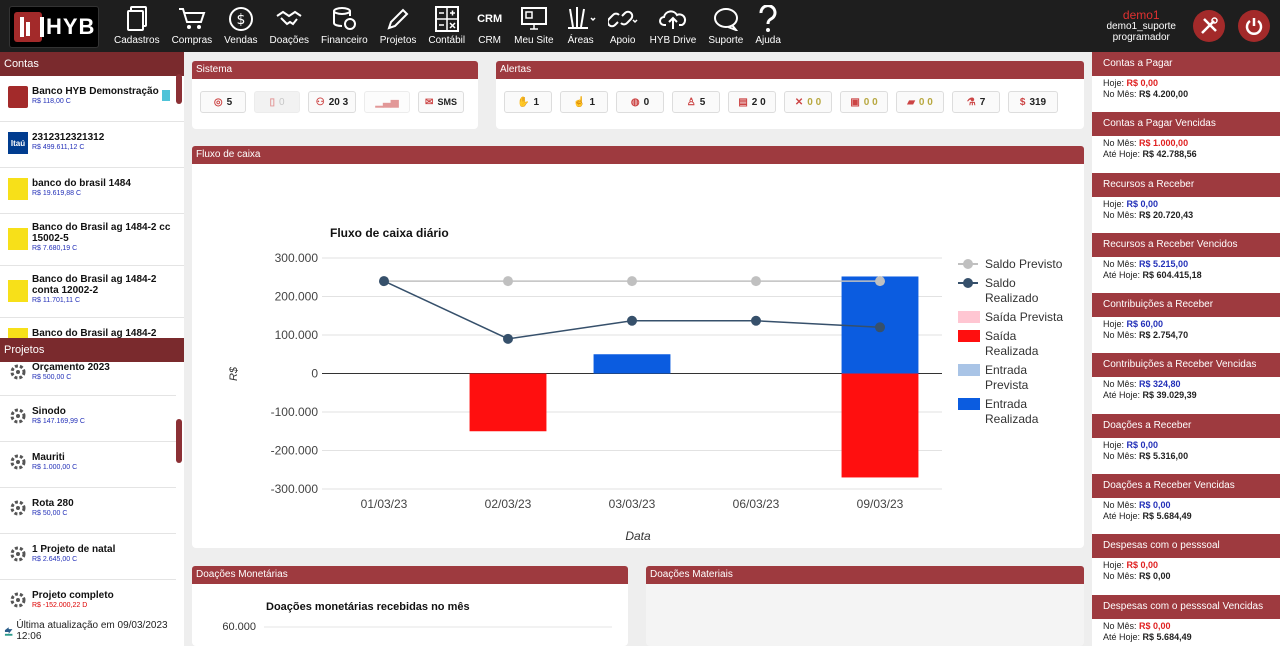  Describe the element at coordinates (528, 102) in the screenshot. I see `alert-button: ✋ 1` at that location.